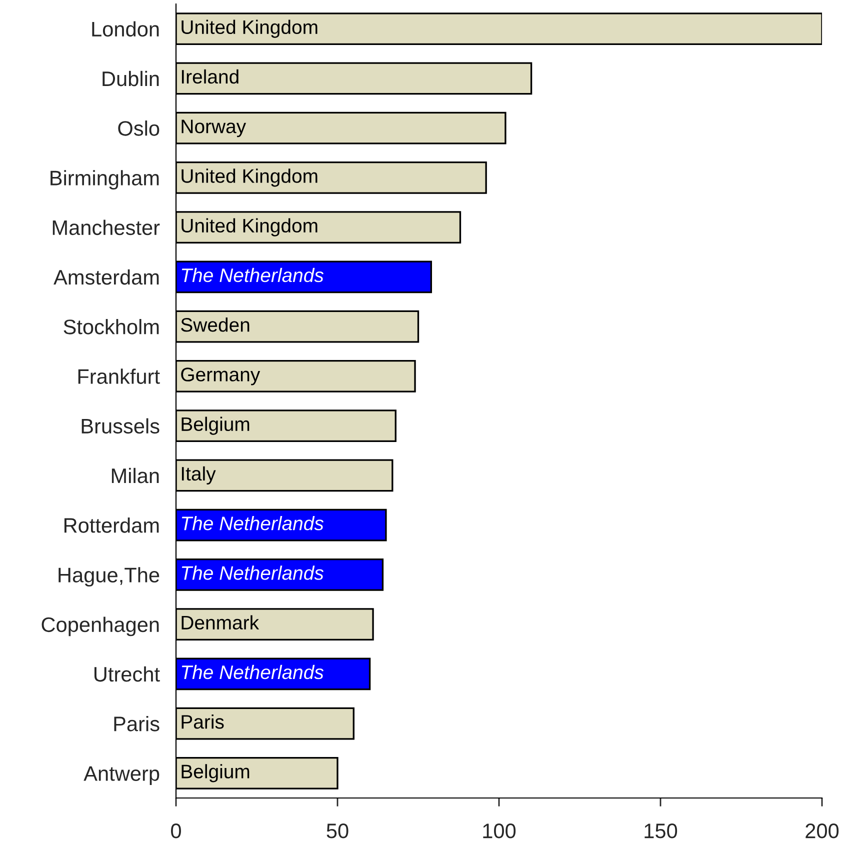 The height and width of the screenshot is (841, 848). Describe the element at coordinates (176, 831) in the screenshot. I see `x-tick-label: 0` at that location.